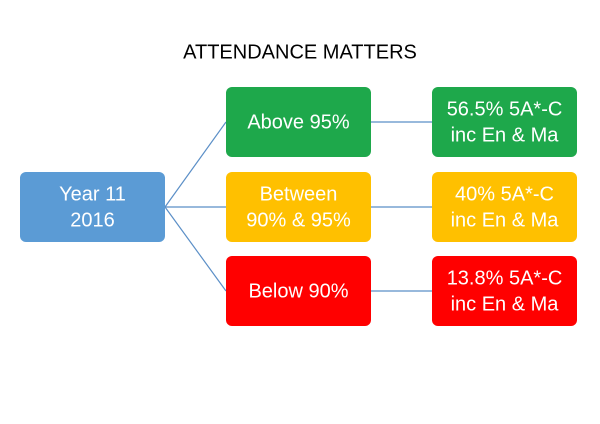 The height and width of the screenshot is (424, 600). What do you see at coordinates (299, 194) in the screenshot?
I see `branch-box-text: Between` at bounding box center [299, 194].